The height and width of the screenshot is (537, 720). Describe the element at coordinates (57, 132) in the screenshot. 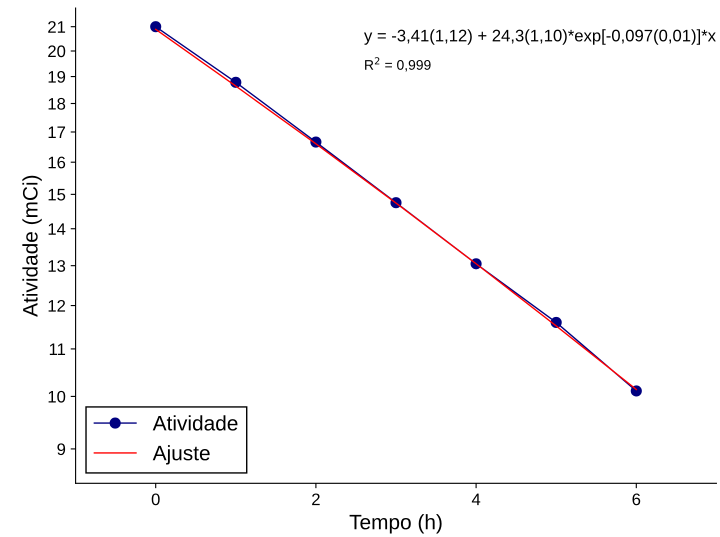

I see `y-tick-label: 17` at that location.